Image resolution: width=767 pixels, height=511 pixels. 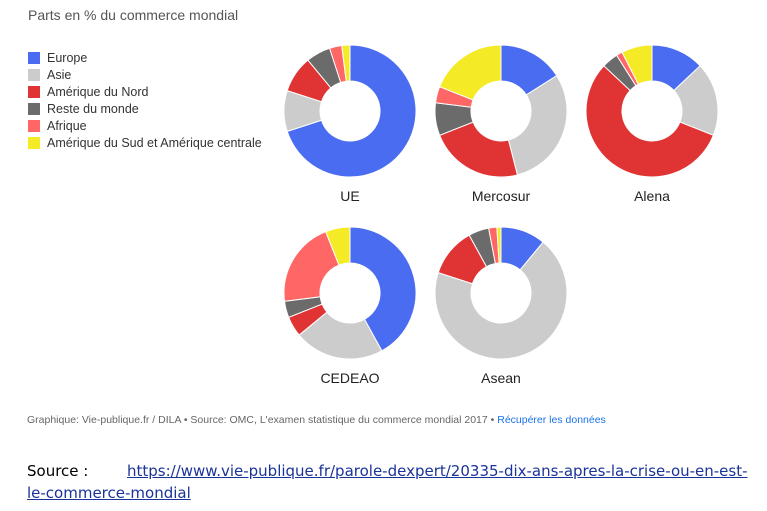 I want to click on legend-label: Afrique, so click(x=67, y=125).